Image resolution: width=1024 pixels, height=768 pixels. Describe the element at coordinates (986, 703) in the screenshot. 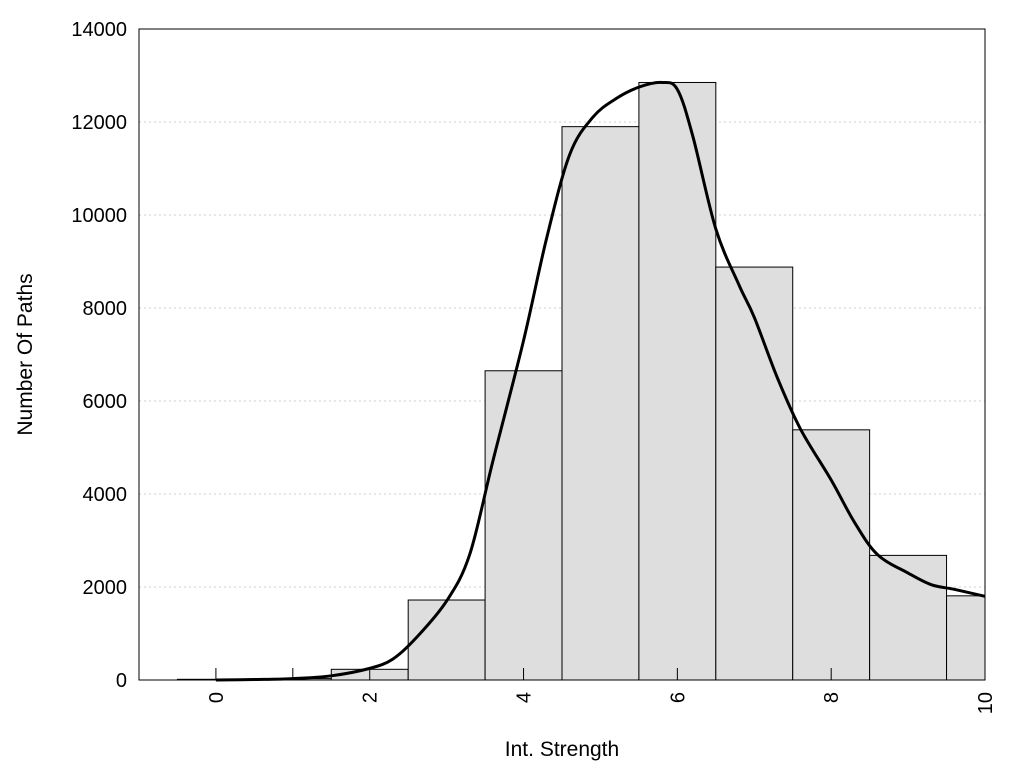

I see `x-tick-label: 10` at that location.